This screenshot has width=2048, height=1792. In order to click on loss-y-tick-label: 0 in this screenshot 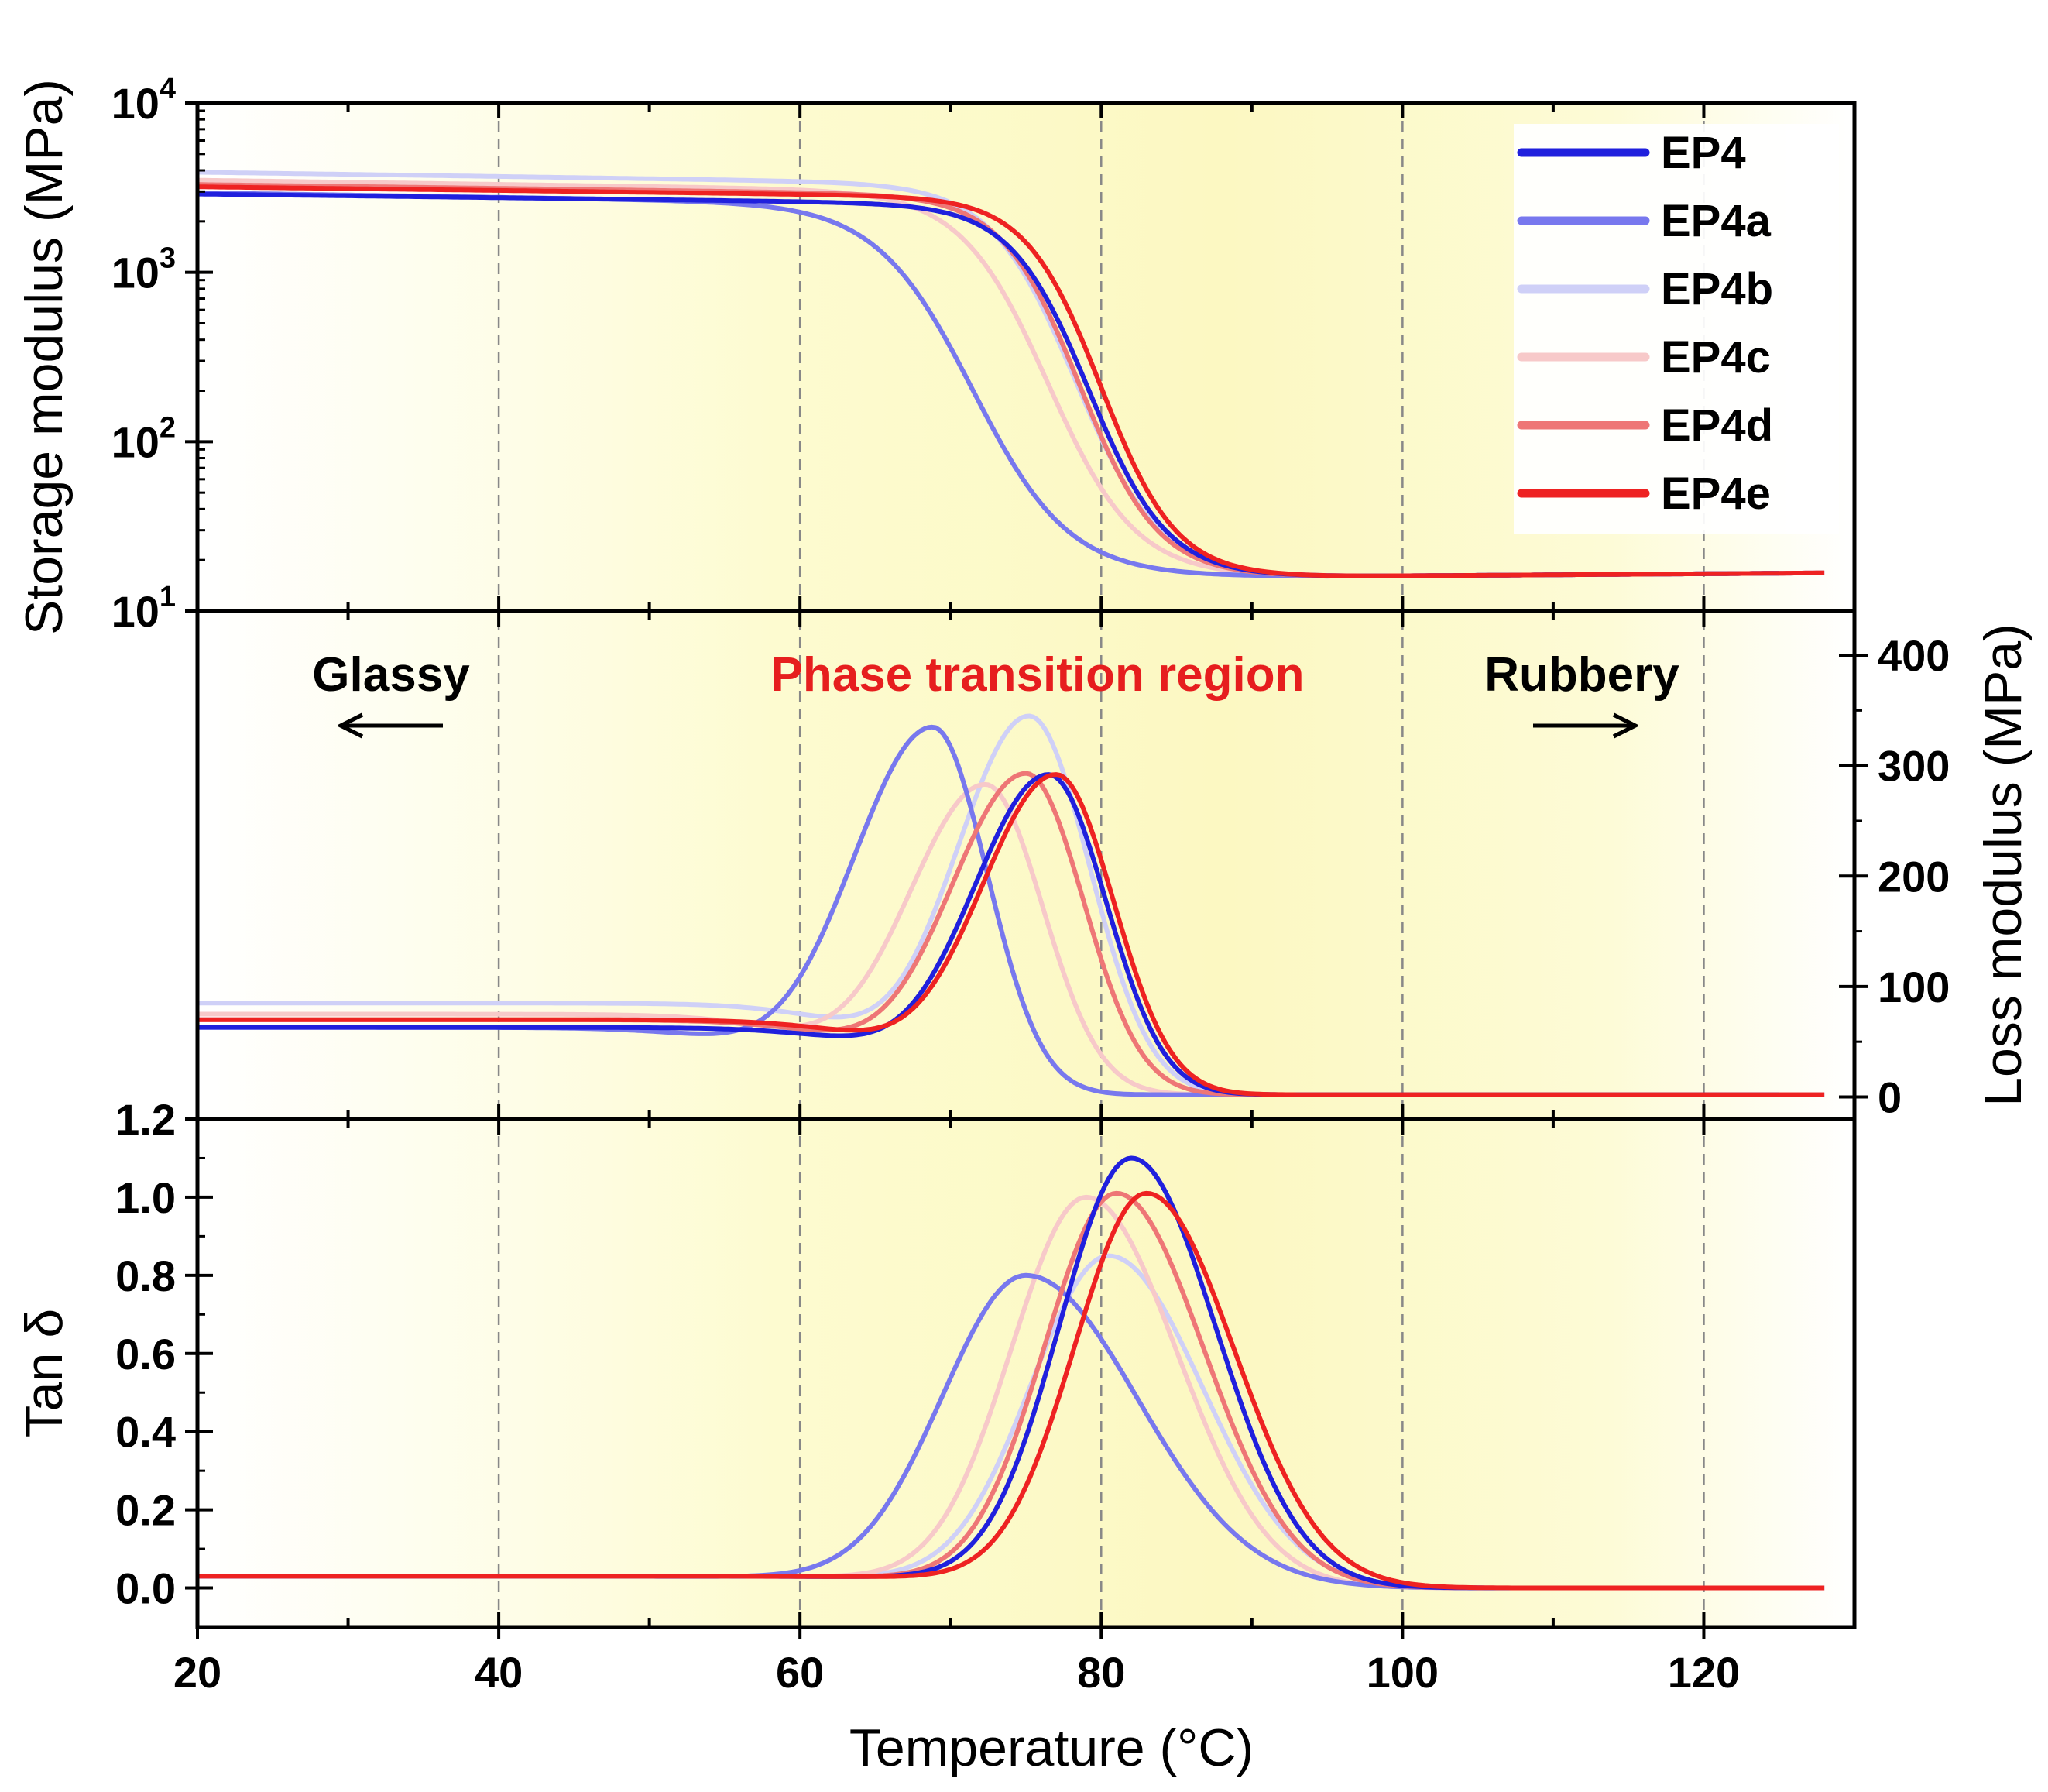, I will do `click(1890, 1097)`.